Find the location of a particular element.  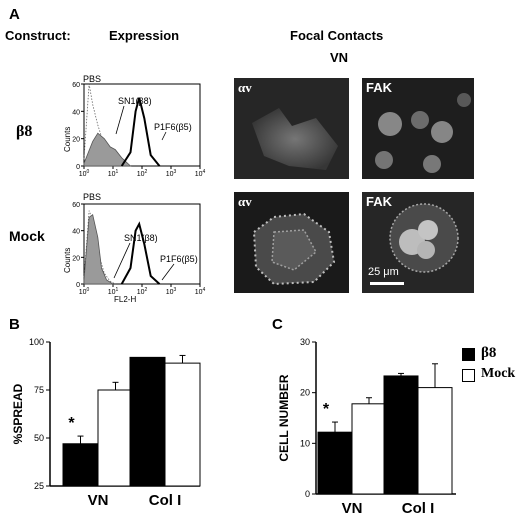

hist-b8-sn1-label: SN1(β8) is located at coordinates (135, 101).